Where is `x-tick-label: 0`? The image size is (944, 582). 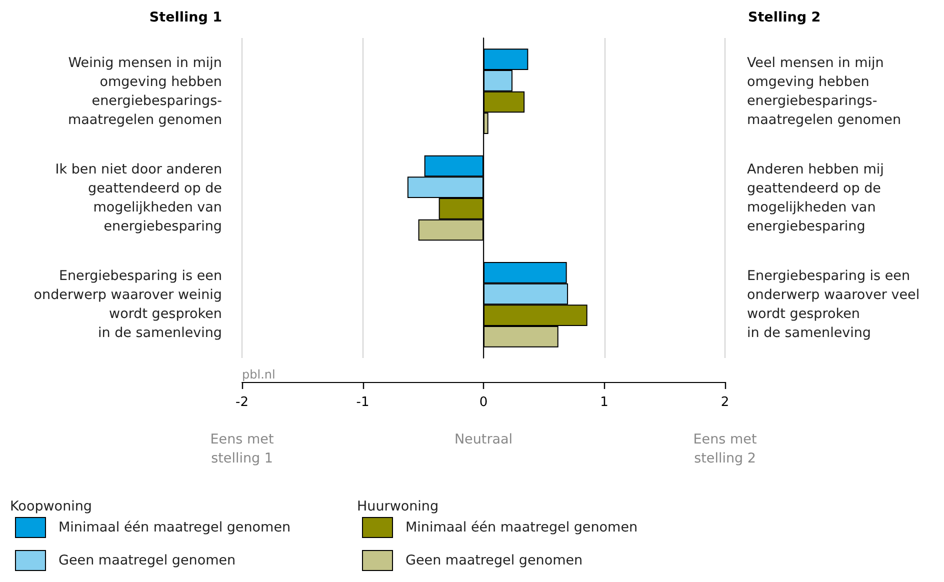
x-tick-label: 0 is located at coordinates (483, 402).